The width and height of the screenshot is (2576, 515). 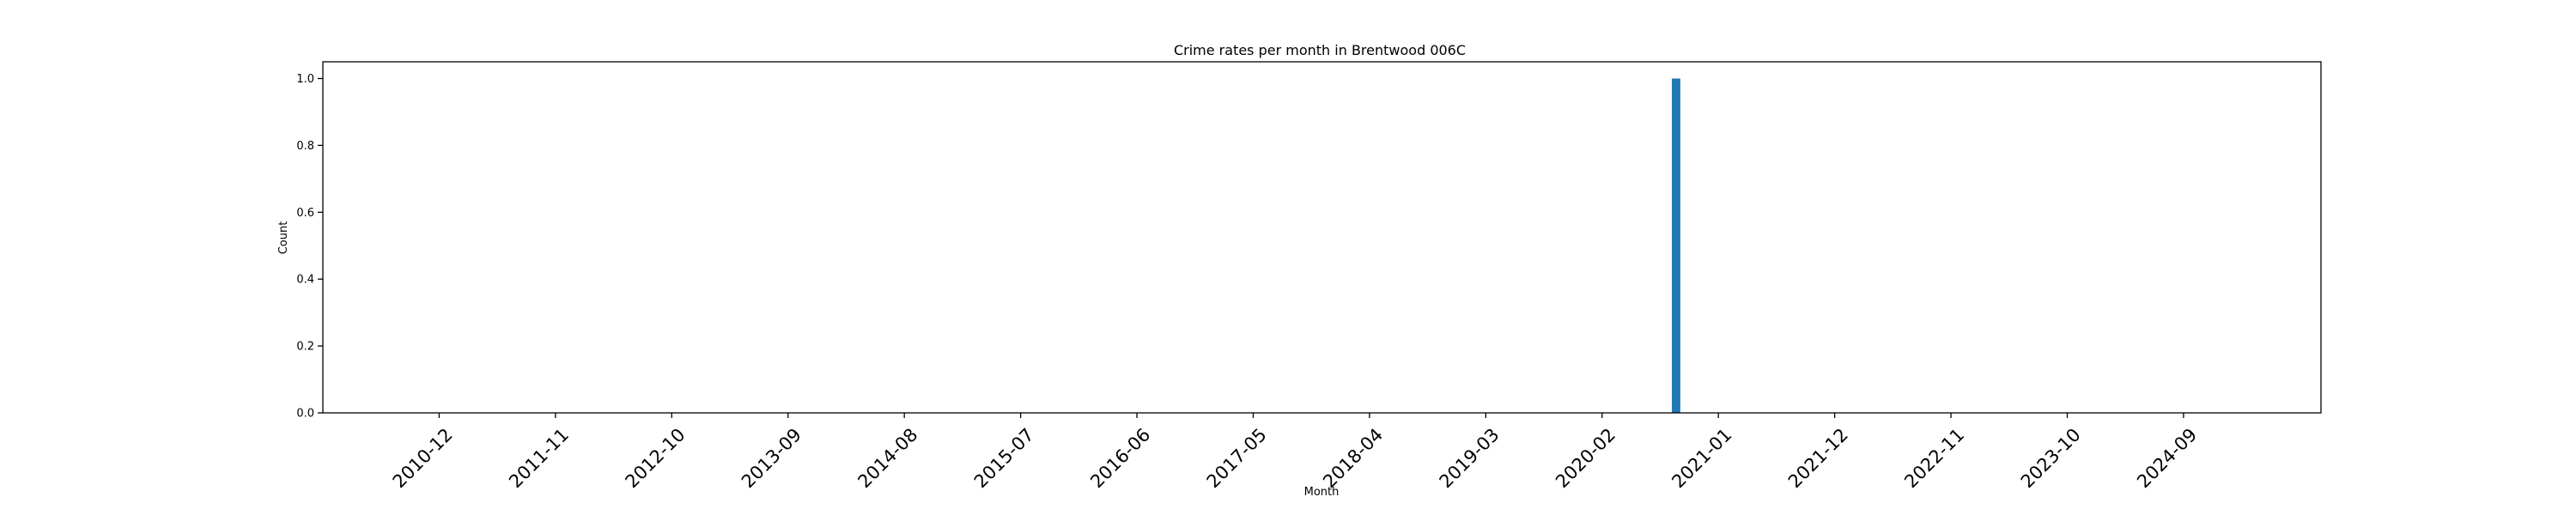 What do you see at coordinates (1701, 458) in the screenshot?
I see `x-tick-label: 2021-01` at bounding box center [1701, 458].